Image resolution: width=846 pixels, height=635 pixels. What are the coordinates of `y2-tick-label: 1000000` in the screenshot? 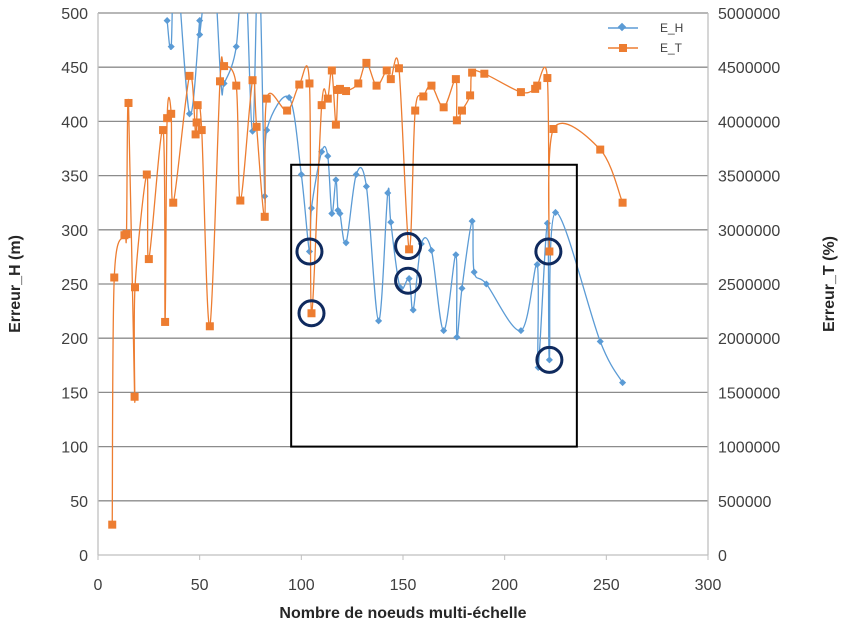 It's located at (749, 448).